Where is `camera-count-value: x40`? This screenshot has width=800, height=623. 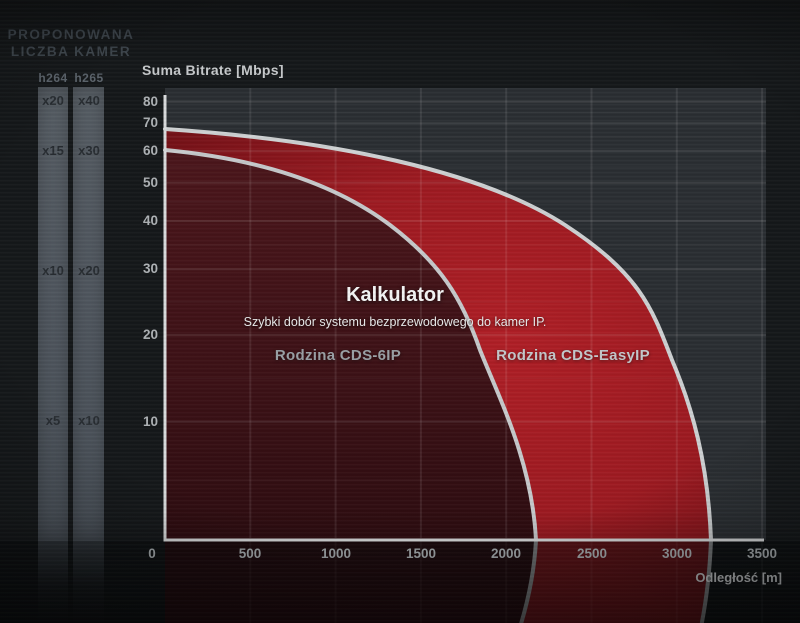 camera-count-value: x40 is located at coordinates (89, 100).